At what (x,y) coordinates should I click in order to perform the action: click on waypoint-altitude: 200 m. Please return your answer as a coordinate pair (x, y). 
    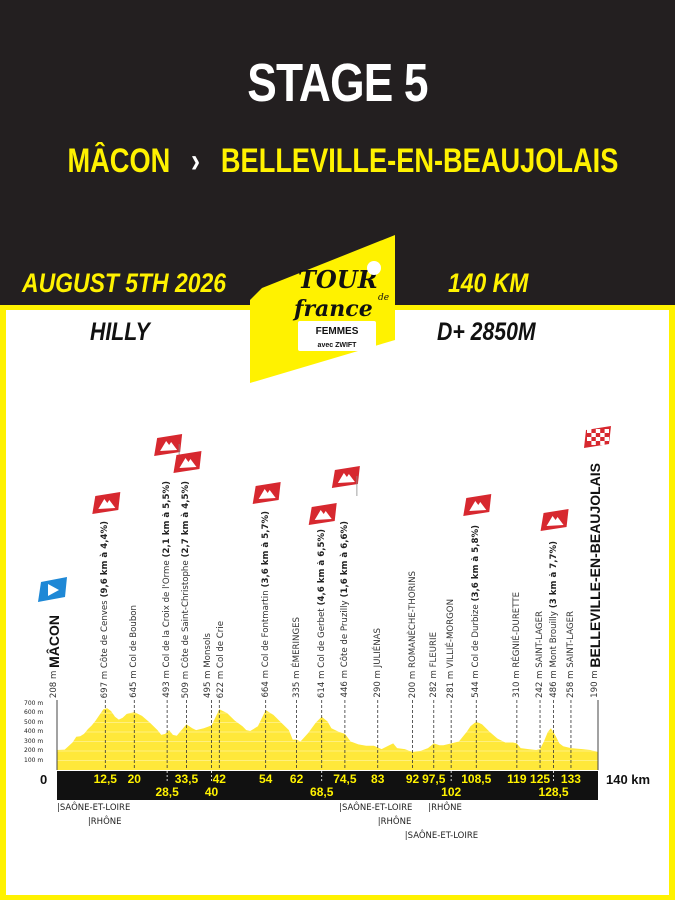
    Looking at the image, I should click on (412, 682).